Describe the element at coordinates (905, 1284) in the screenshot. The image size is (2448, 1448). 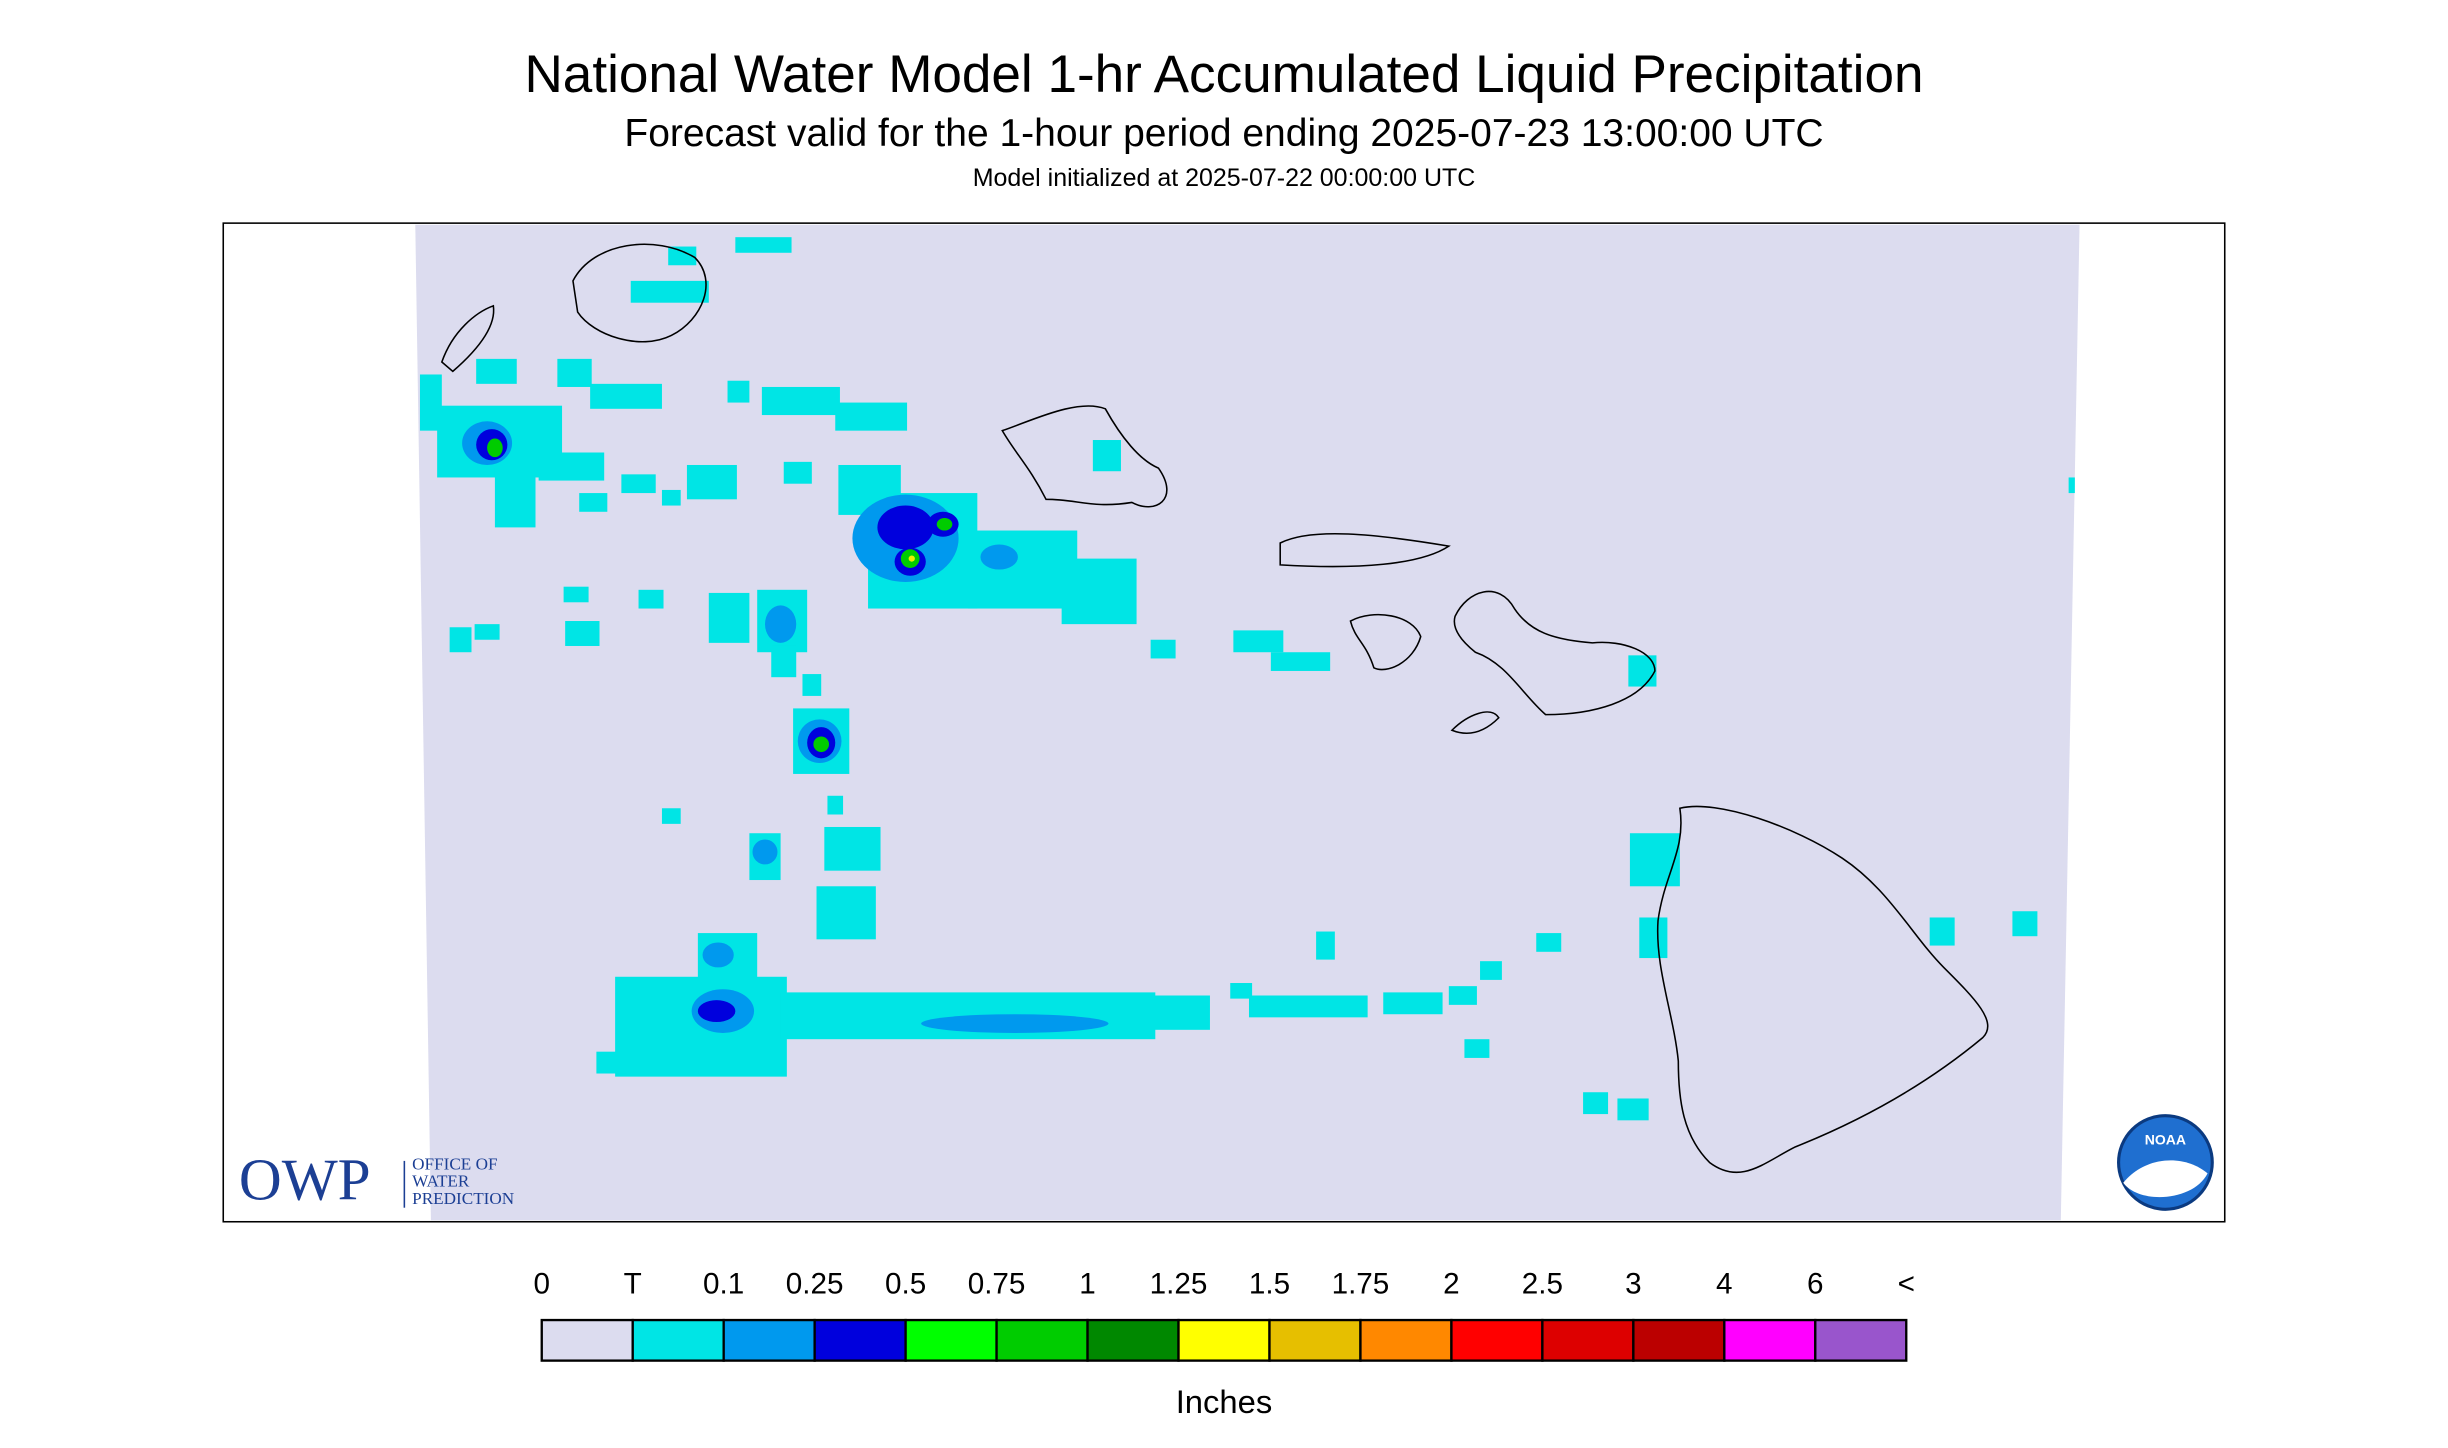
I see `legend-label: 0.5` at that location.